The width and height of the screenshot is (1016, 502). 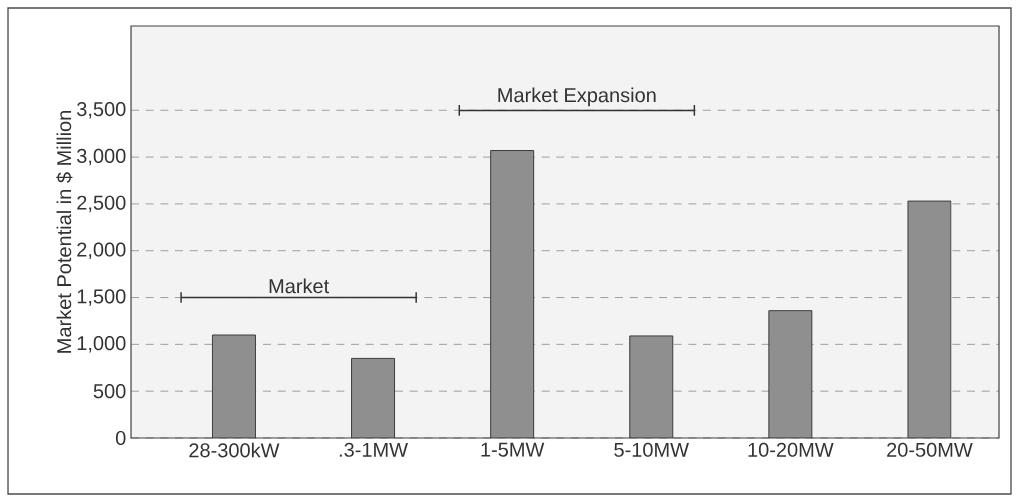 What do you see at coordinates (101, 250) in the screenshot?
I see `y-tick-label: 2,000` at bounding box center [101, 250].